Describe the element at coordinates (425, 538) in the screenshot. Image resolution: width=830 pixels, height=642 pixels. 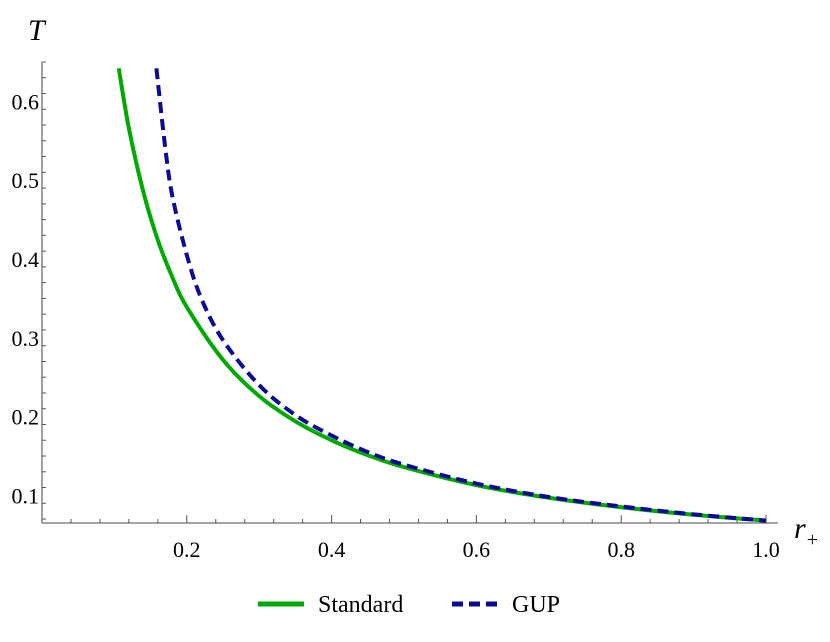
I see `x-ticks: 0.2 0.4 0.6 0.8 1.0` at that location.